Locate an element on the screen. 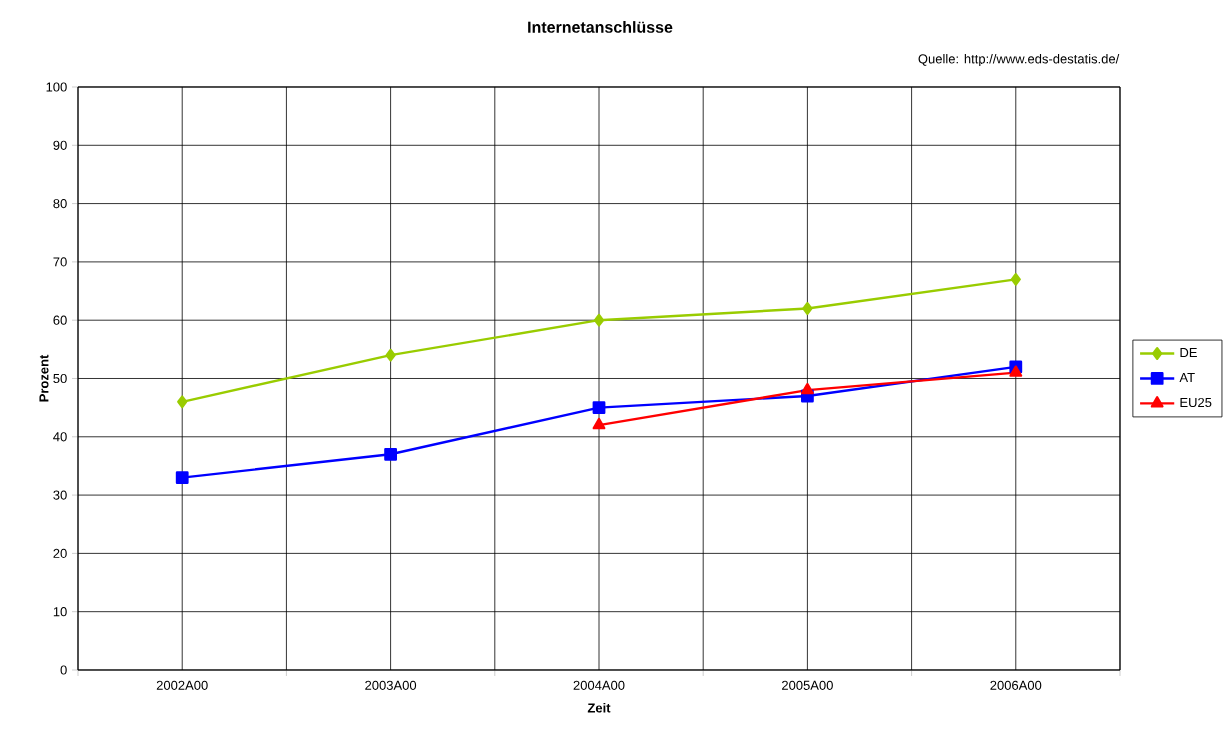 Image resolution: width=1227 pixels, height=734 pixels. x-tick-label: 2005A00 is located at coordinates (807, 685).